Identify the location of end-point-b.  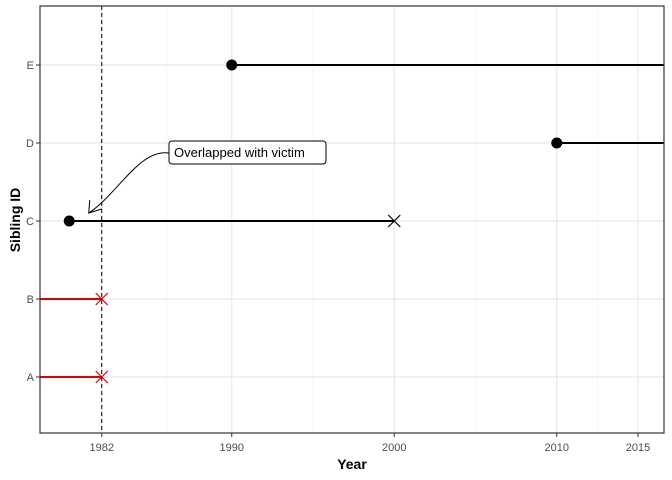
(102, 299).